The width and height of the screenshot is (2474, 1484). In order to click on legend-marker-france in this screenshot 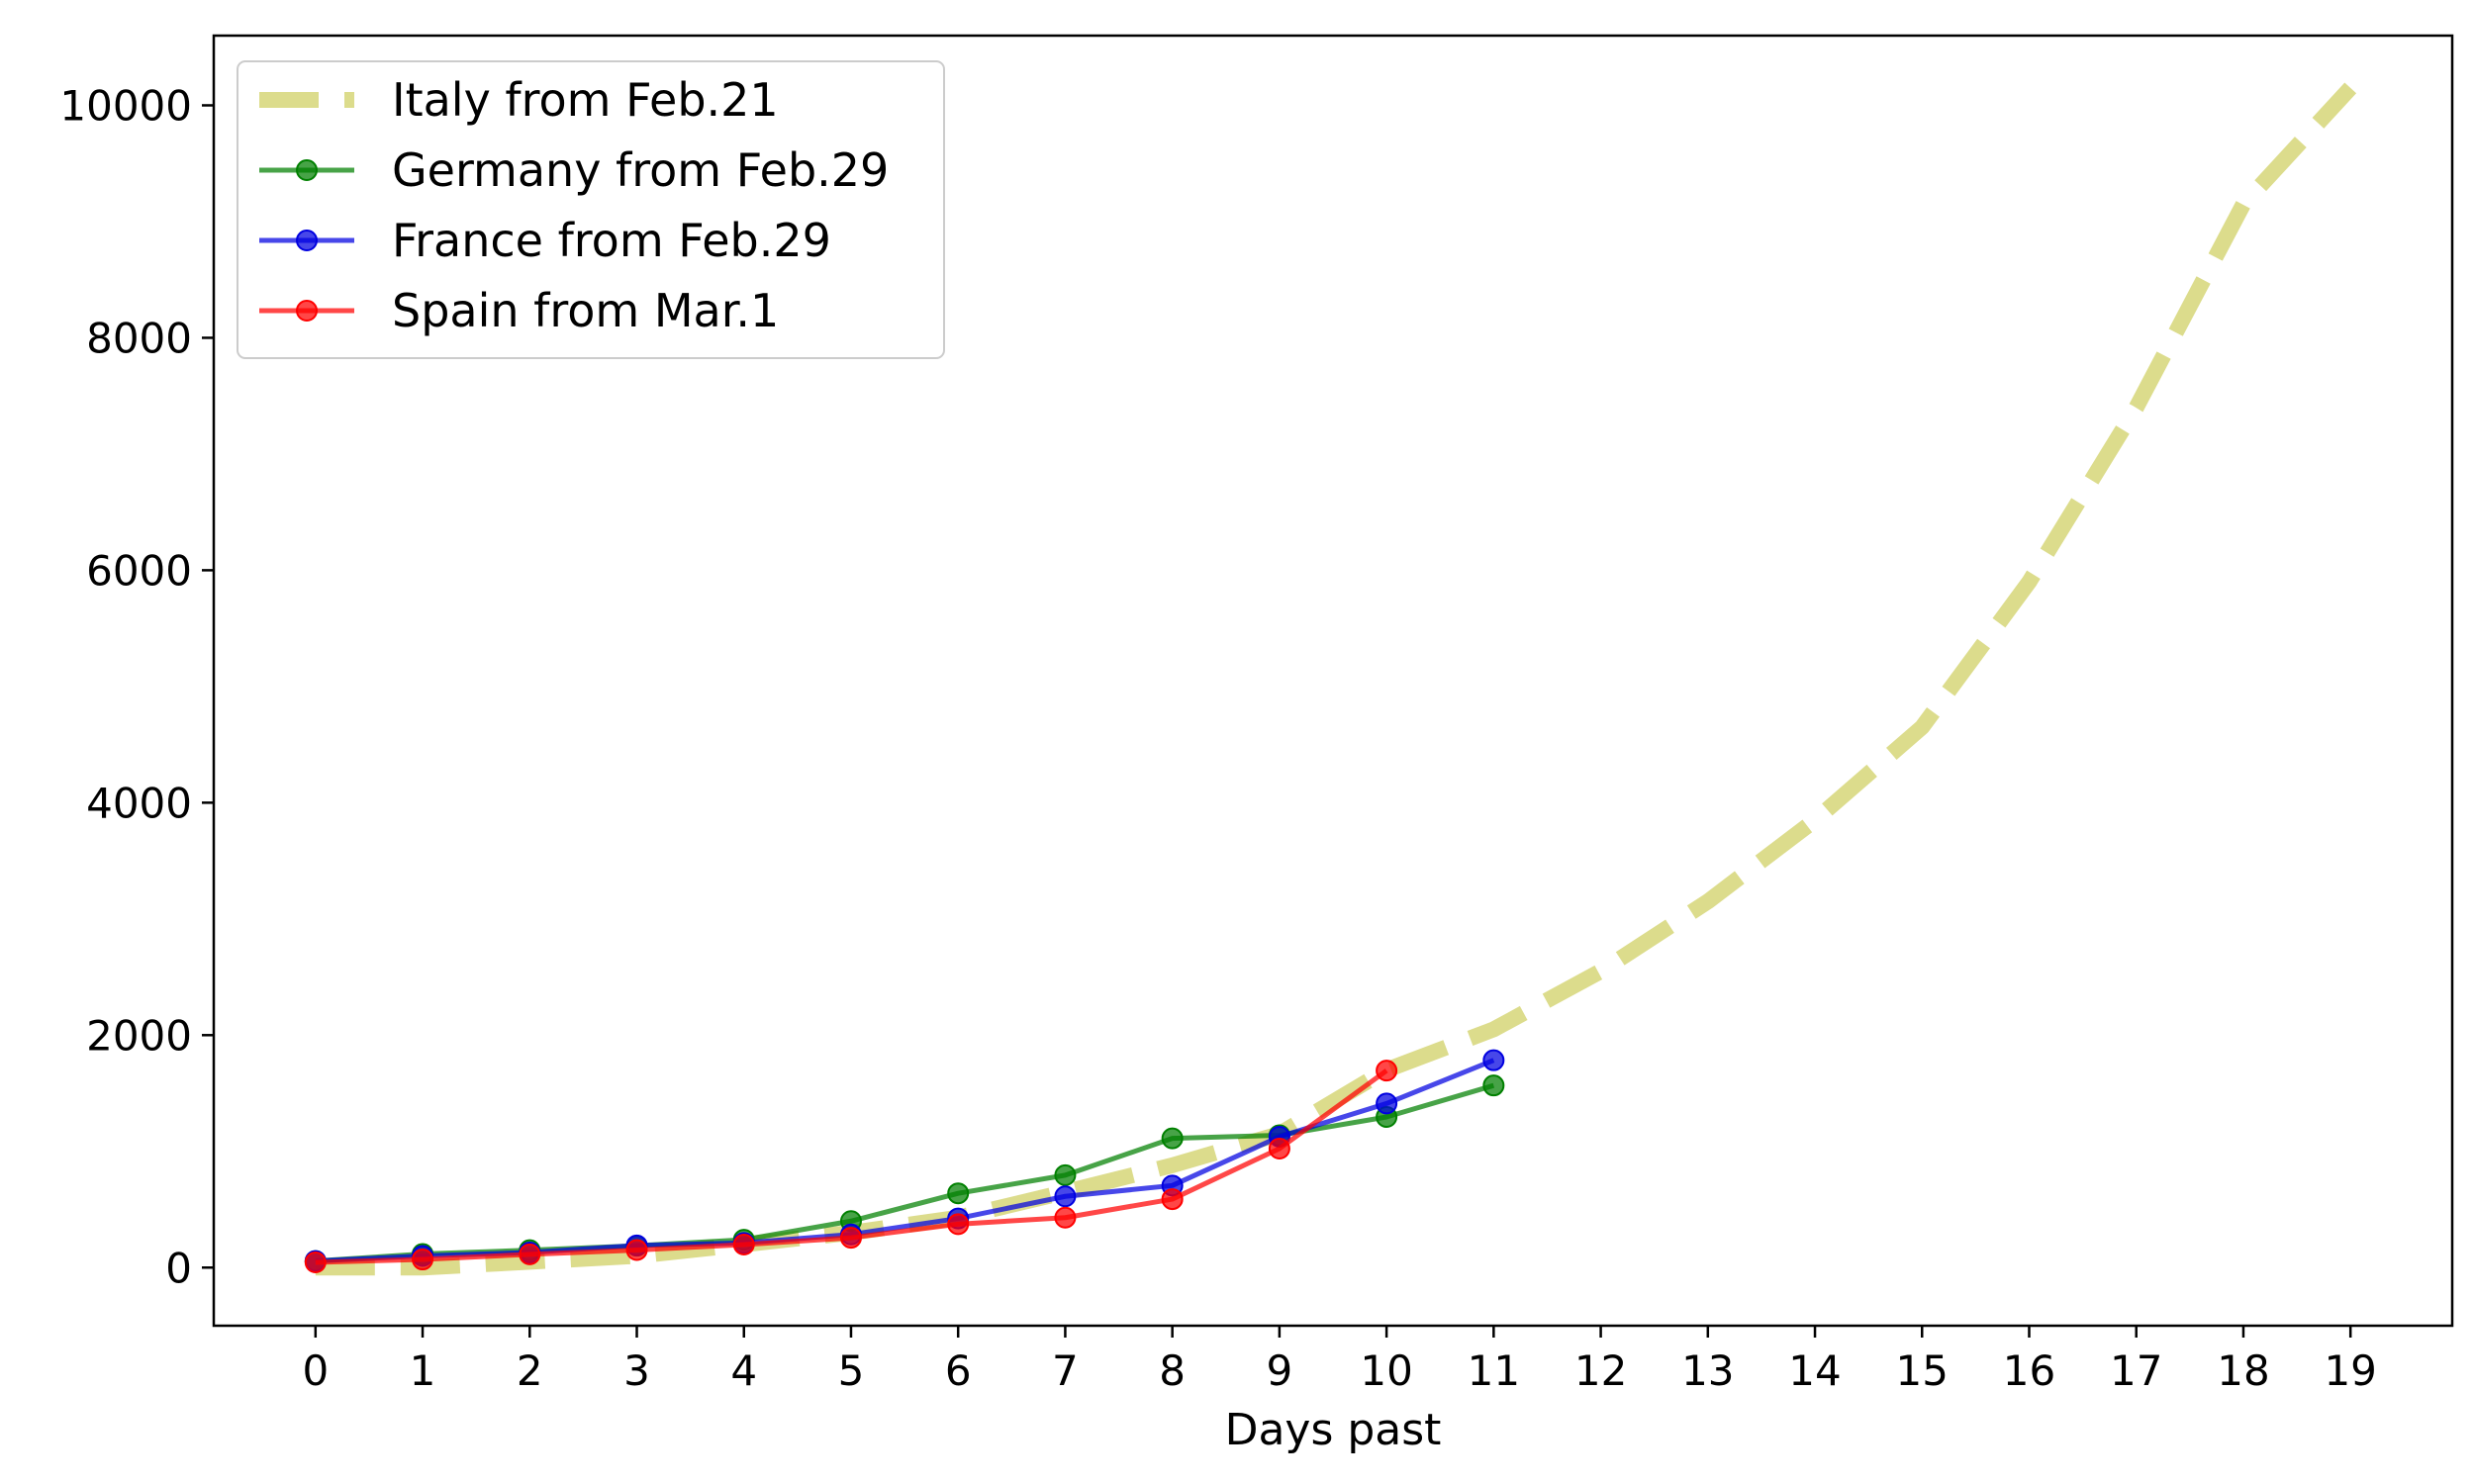, I will do `click(307, 240)`.